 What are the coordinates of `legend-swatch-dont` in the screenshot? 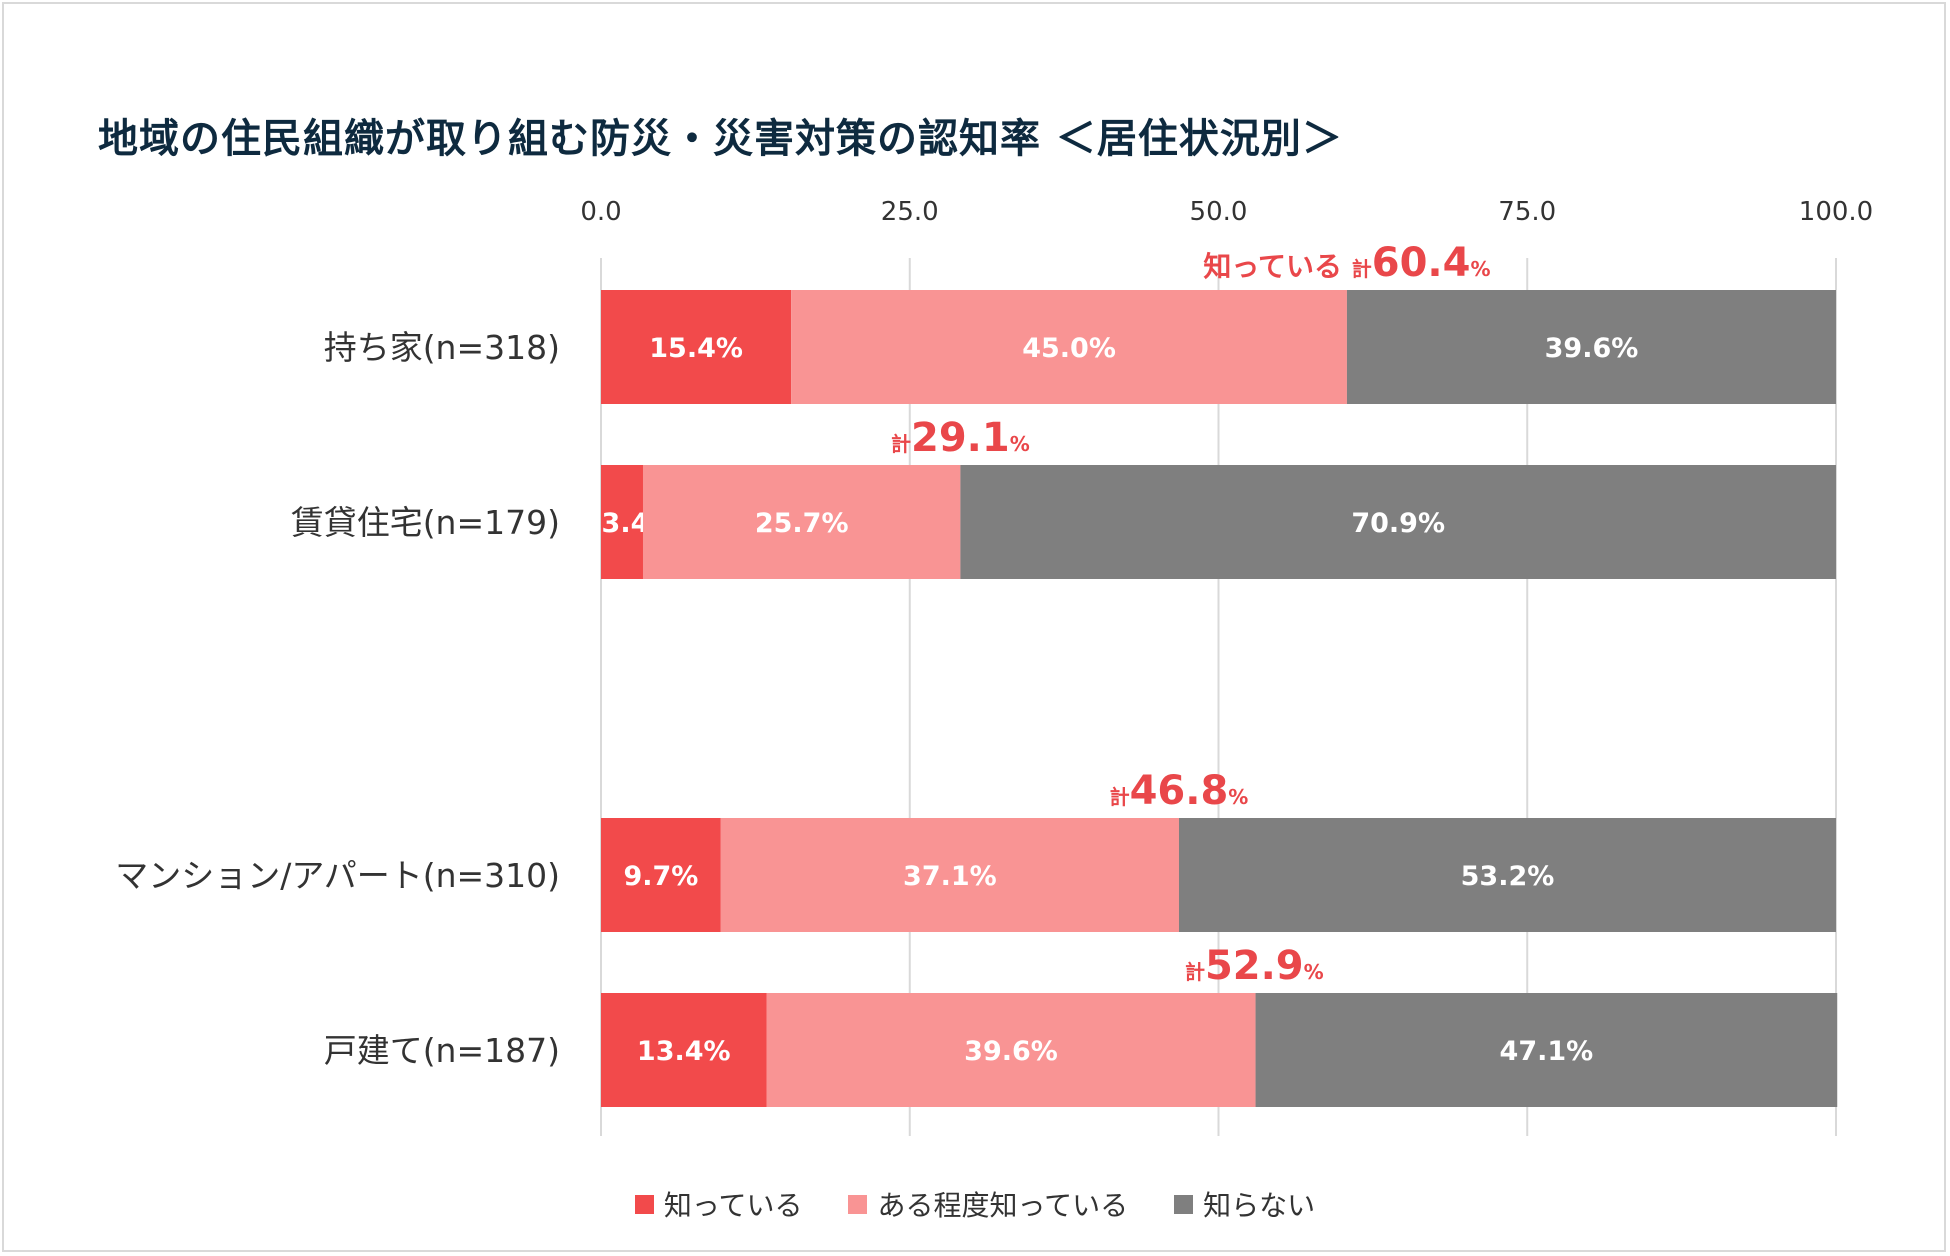 It's located at (1184, 1204).